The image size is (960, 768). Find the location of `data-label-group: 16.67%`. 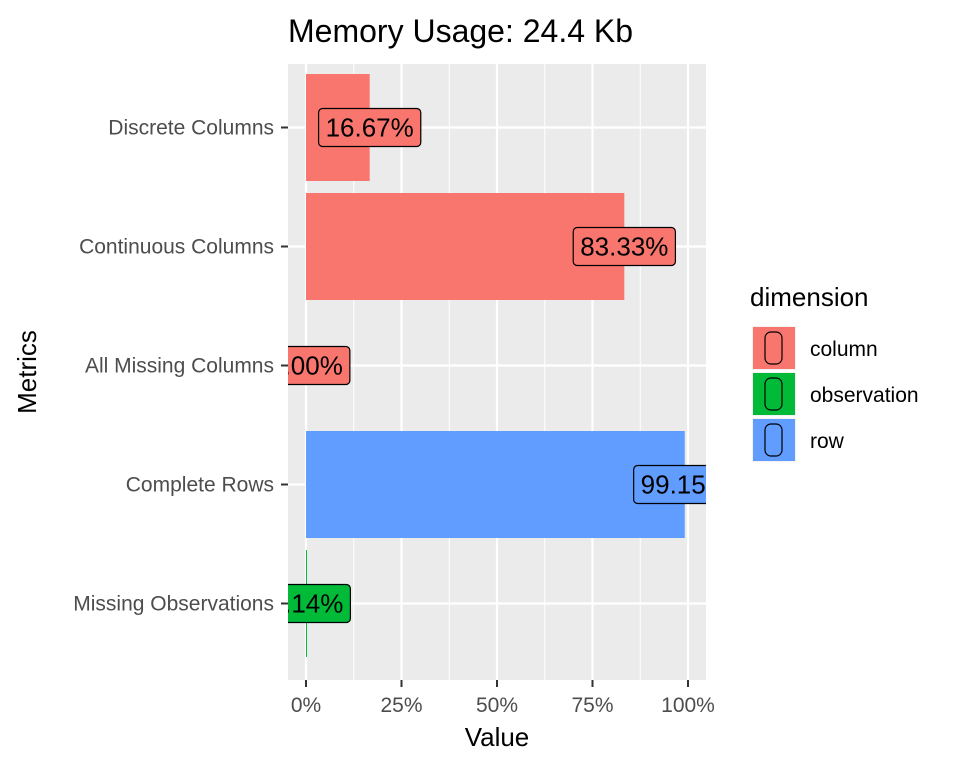

data-label-group: 16.67% is located at coordinates (369, 127).